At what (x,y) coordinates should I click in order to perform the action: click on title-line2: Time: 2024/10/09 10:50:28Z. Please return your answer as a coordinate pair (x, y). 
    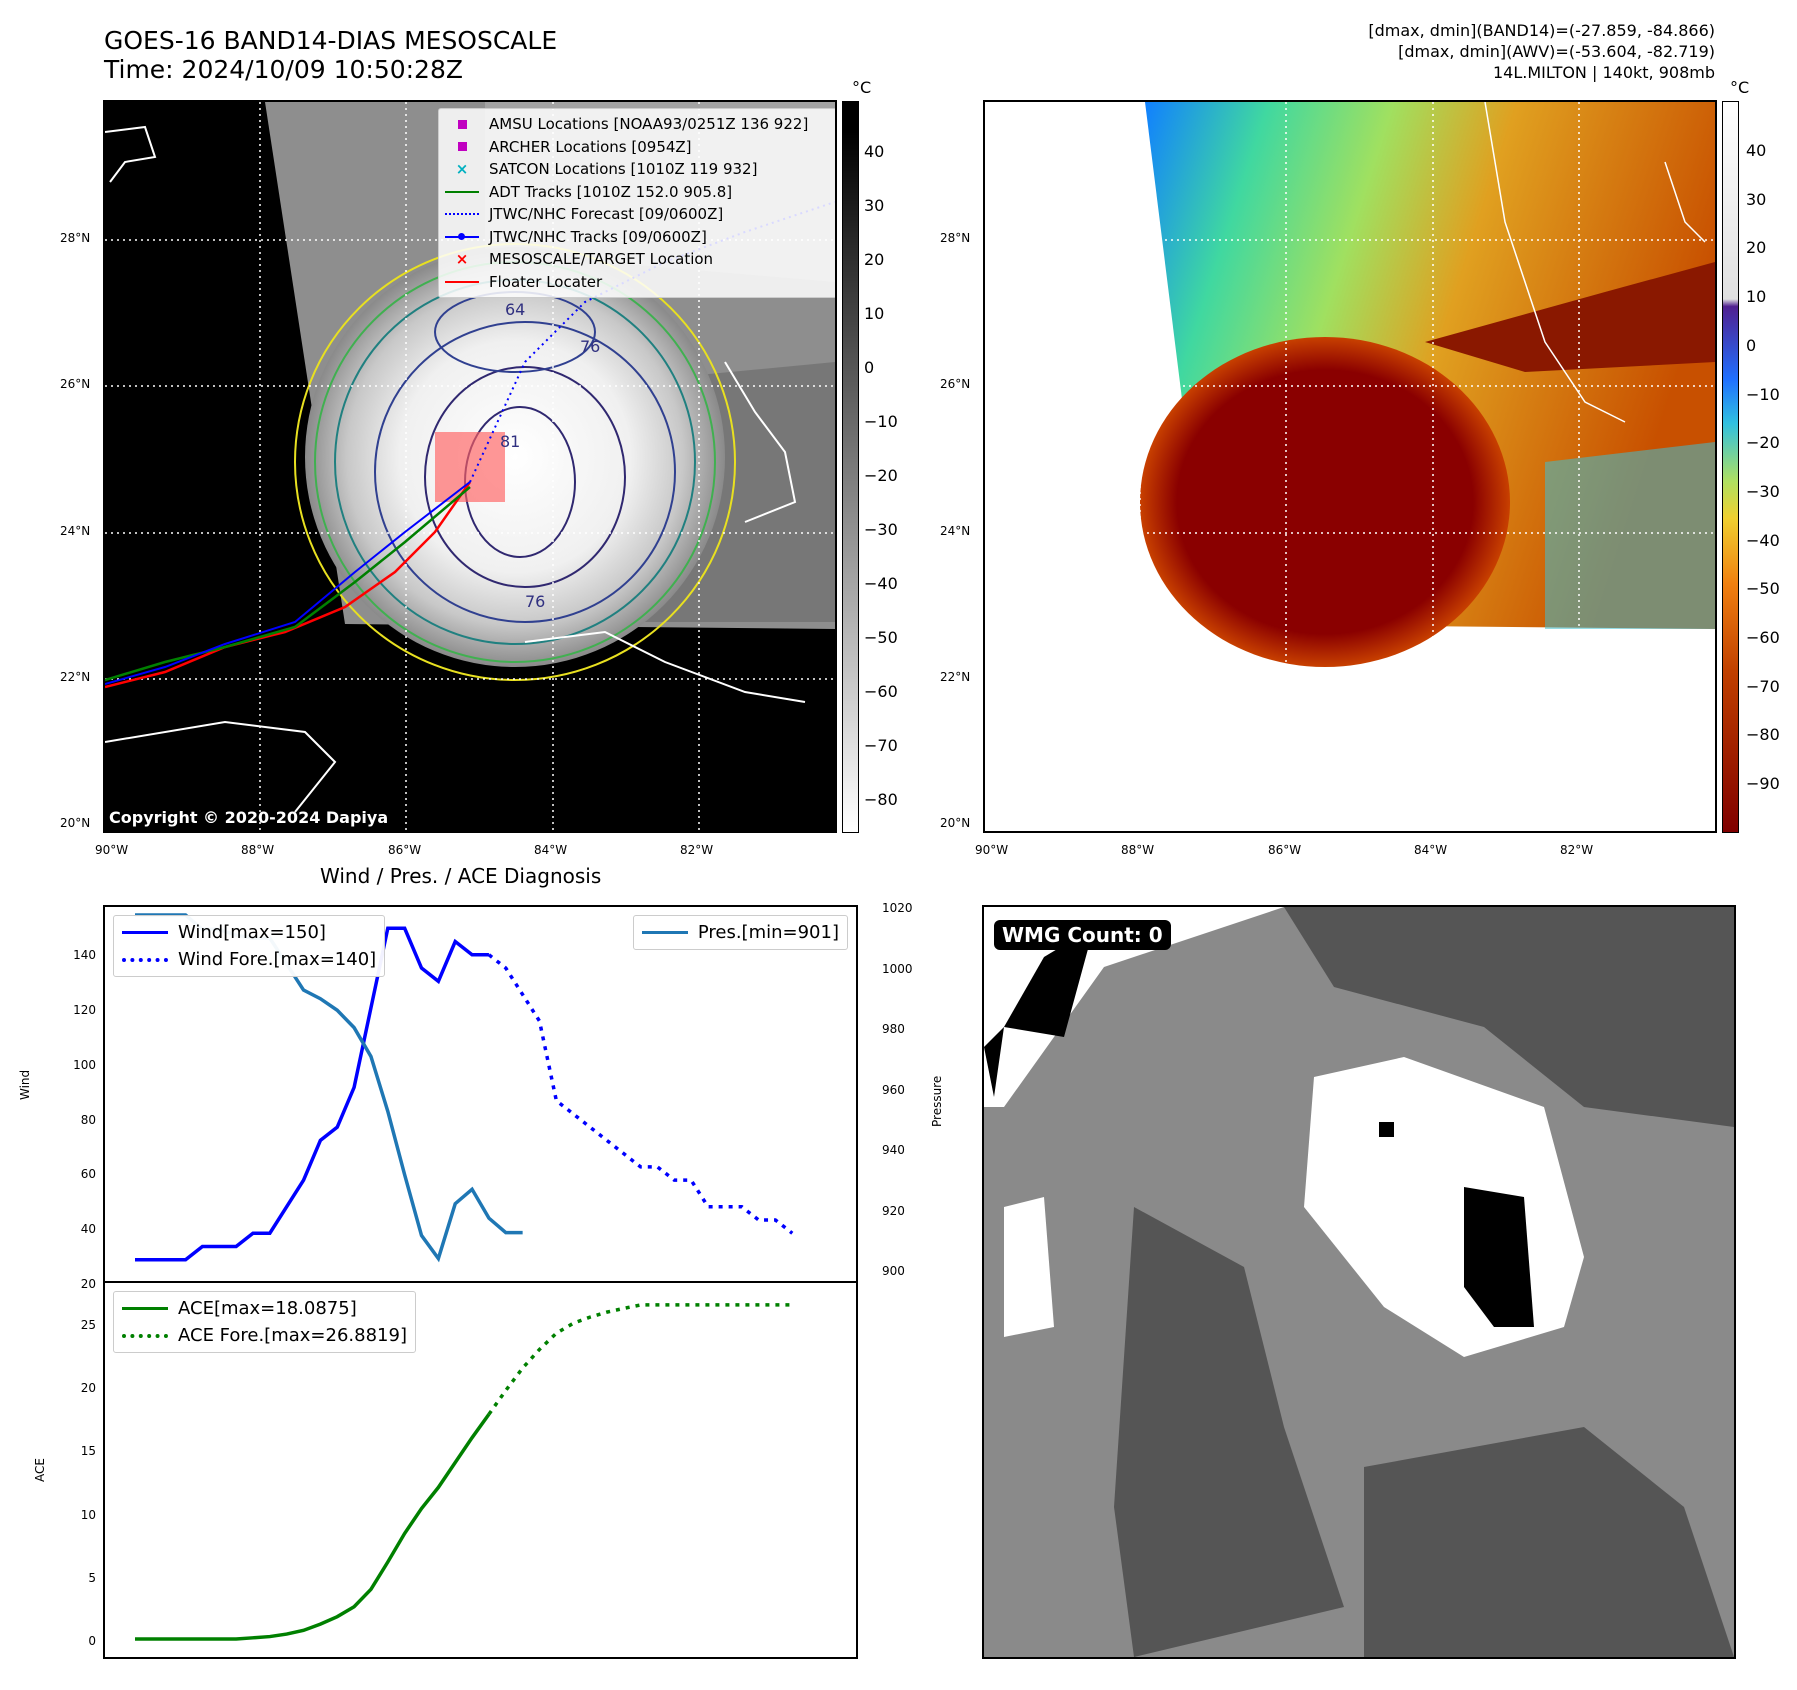
    Looking at the image, I should click on (283, 69).